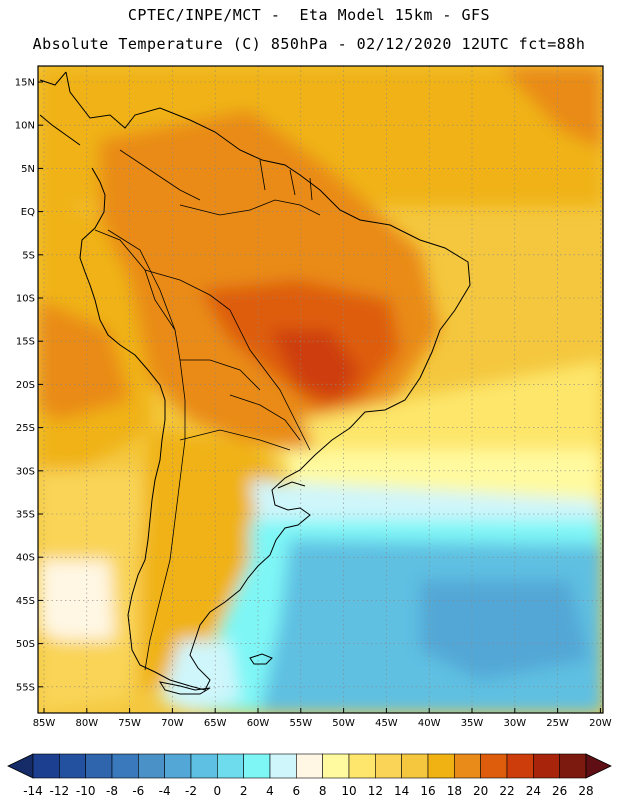 Image resolution: width=618 pixels, height=800 pixels. I want to click on colorbar-label: -6, so click(138, 791).